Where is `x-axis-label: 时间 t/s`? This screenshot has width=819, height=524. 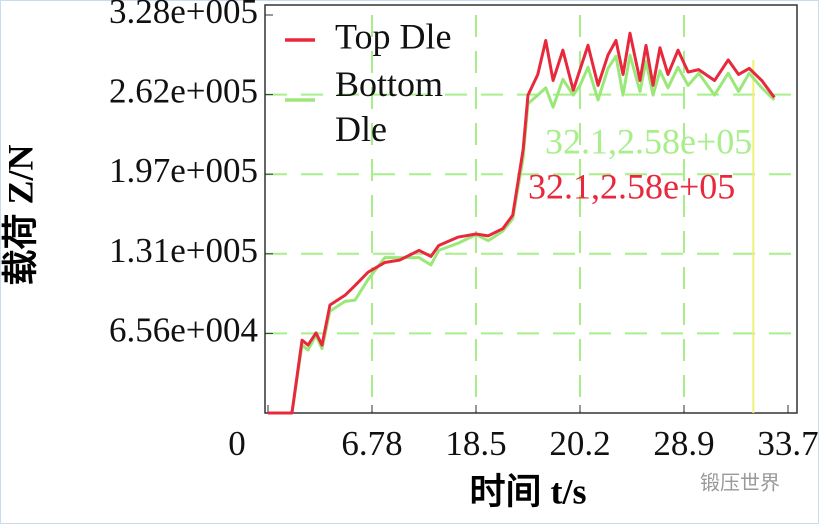
x-axis-label: 时间 t/s is located at coordinates (527, 491).